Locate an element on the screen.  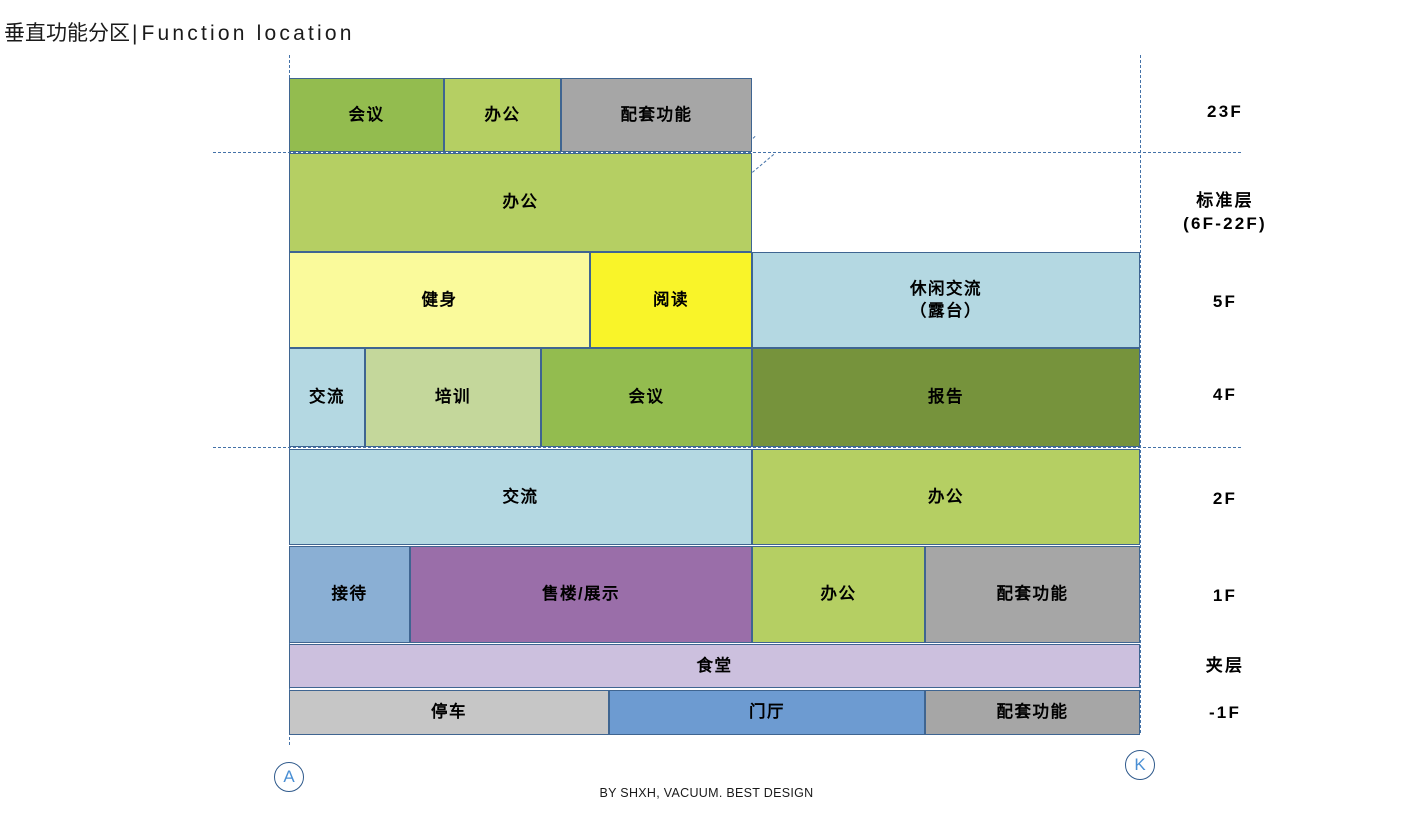
floor-row-23f: 会议 办公 配套功能 is located at coordinates (520, 115).